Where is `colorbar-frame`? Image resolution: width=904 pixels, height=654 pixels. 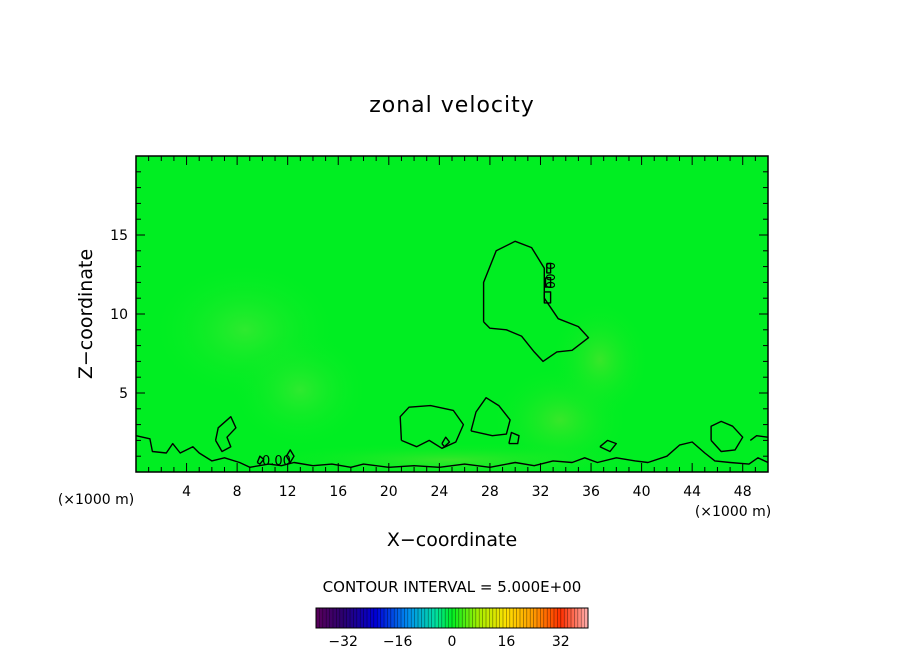
colorbar-frame is located at coordinates (452, 618).